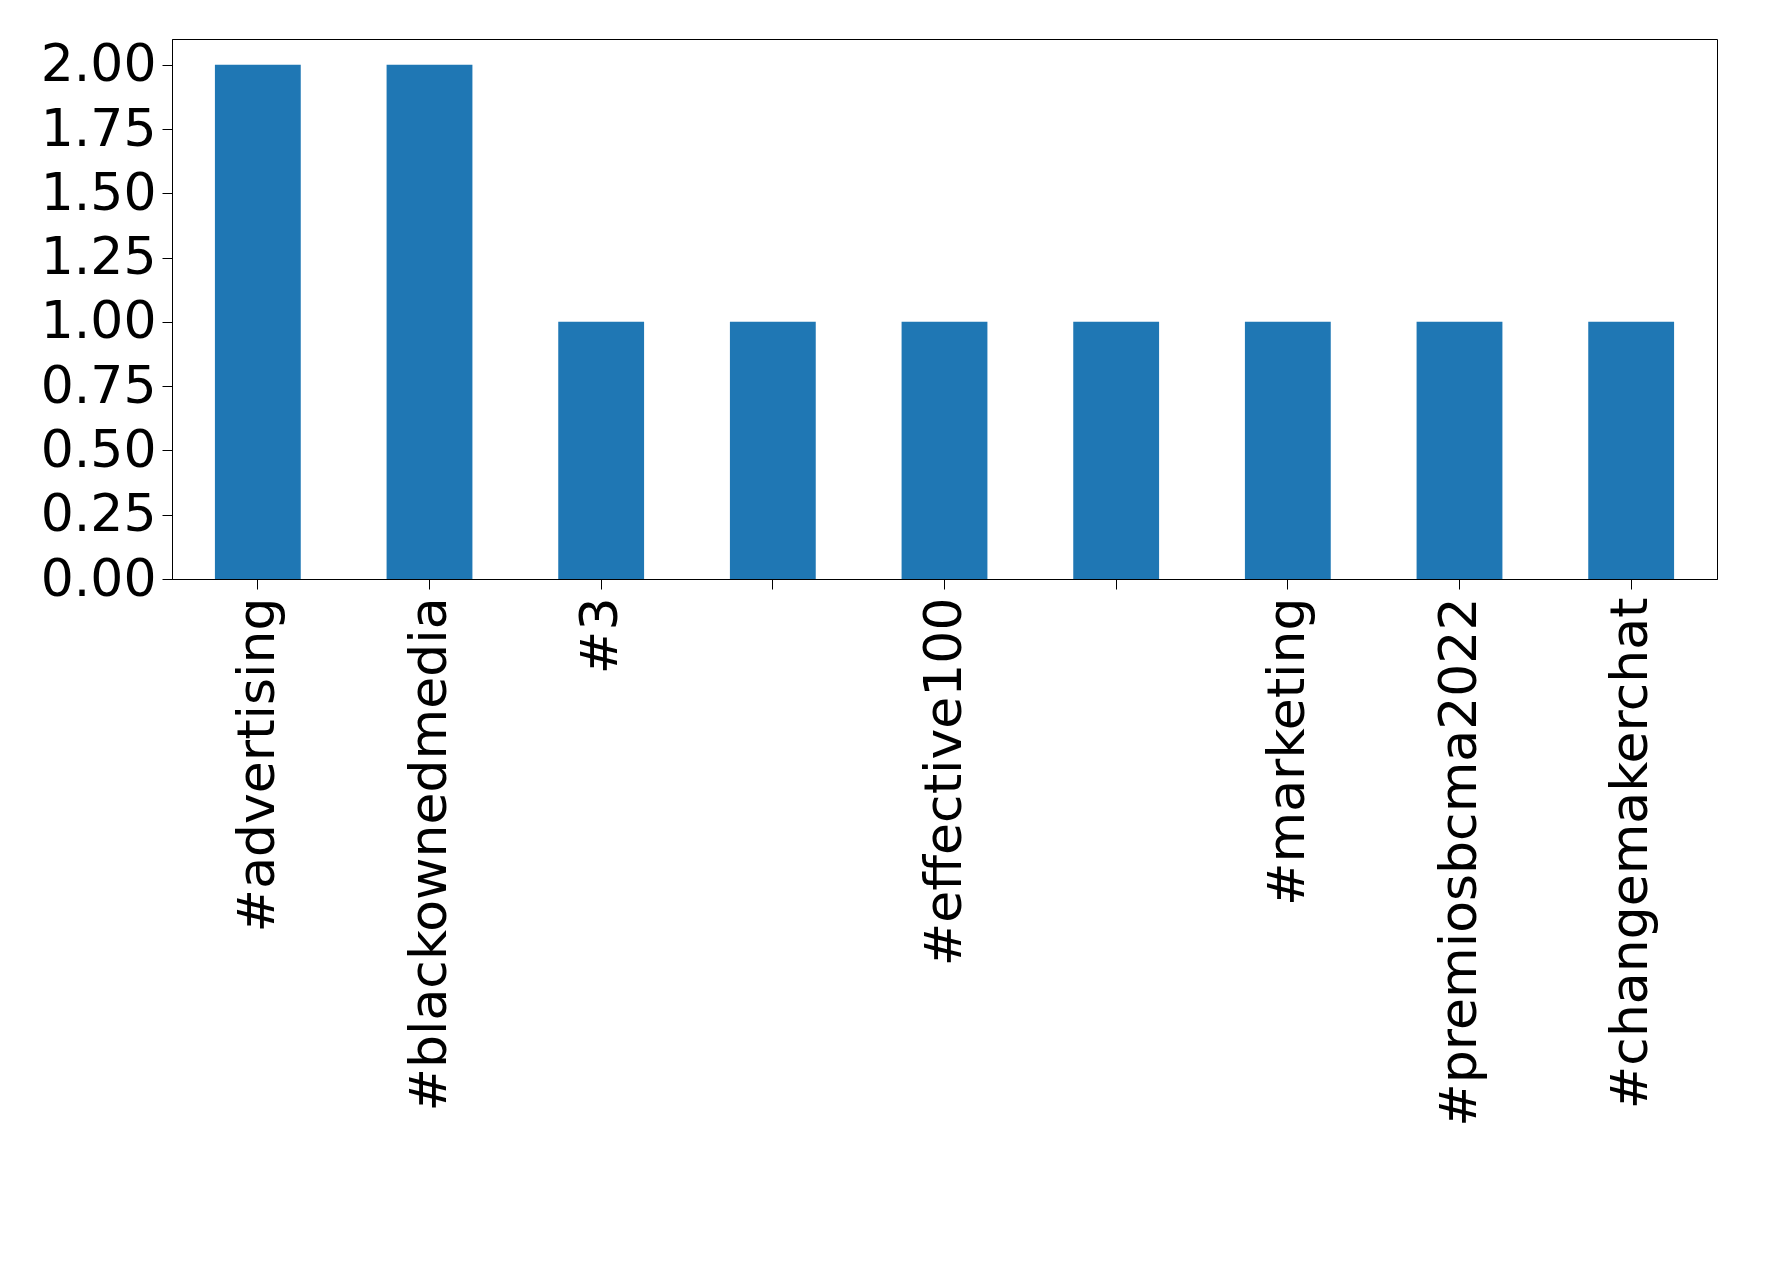 The height and width of the screenshot is (1264, 1778). What do you see at coordinates (599, 636) in the screenshot?
I see `x-tick-label: #3` at bounding box center [599, 636].